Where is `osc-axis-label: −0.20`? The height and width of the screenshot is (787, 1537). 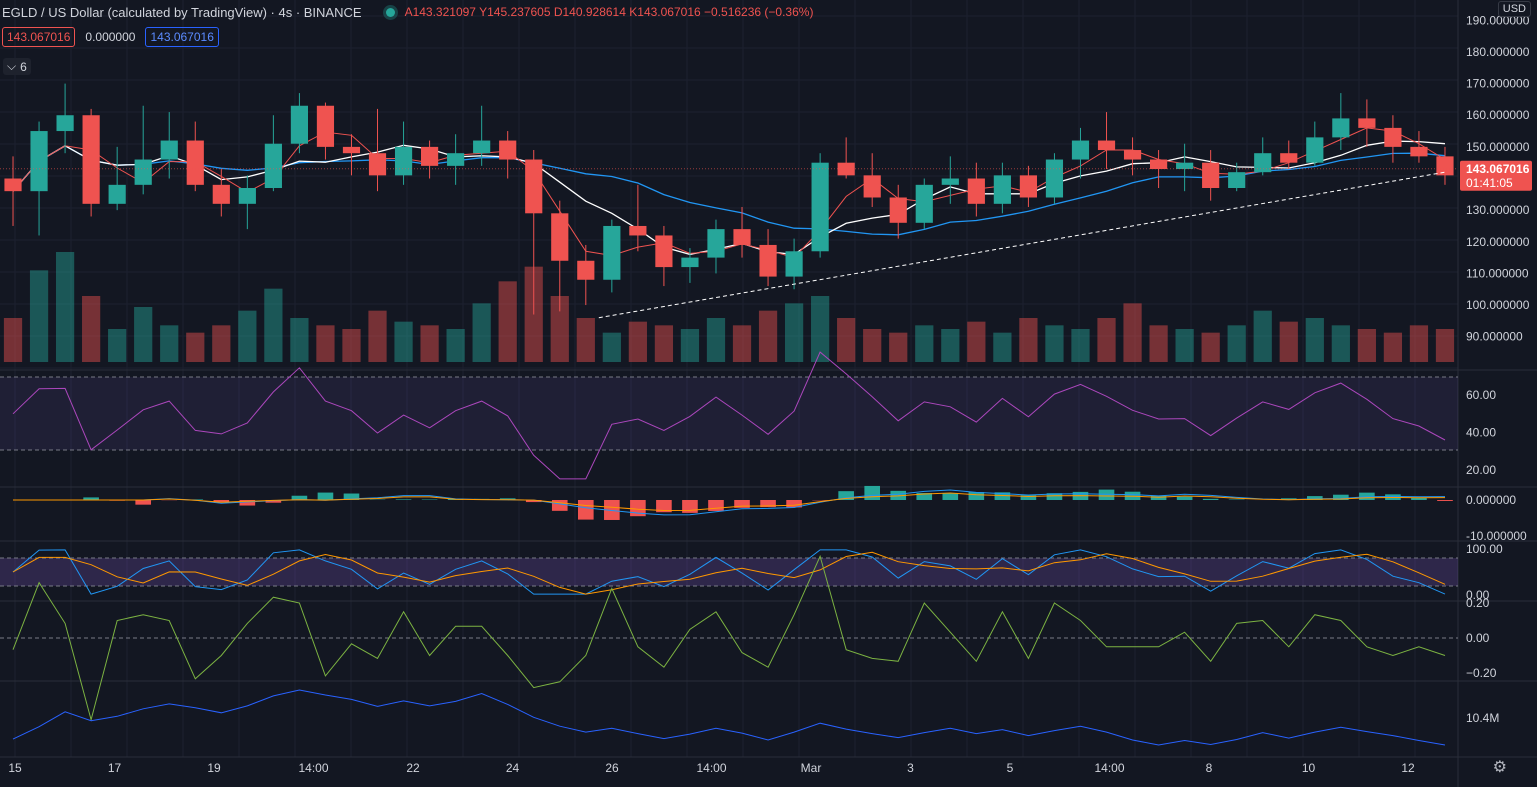 osc-axis-label: −0.20 is located at coordinates (1481, 673).